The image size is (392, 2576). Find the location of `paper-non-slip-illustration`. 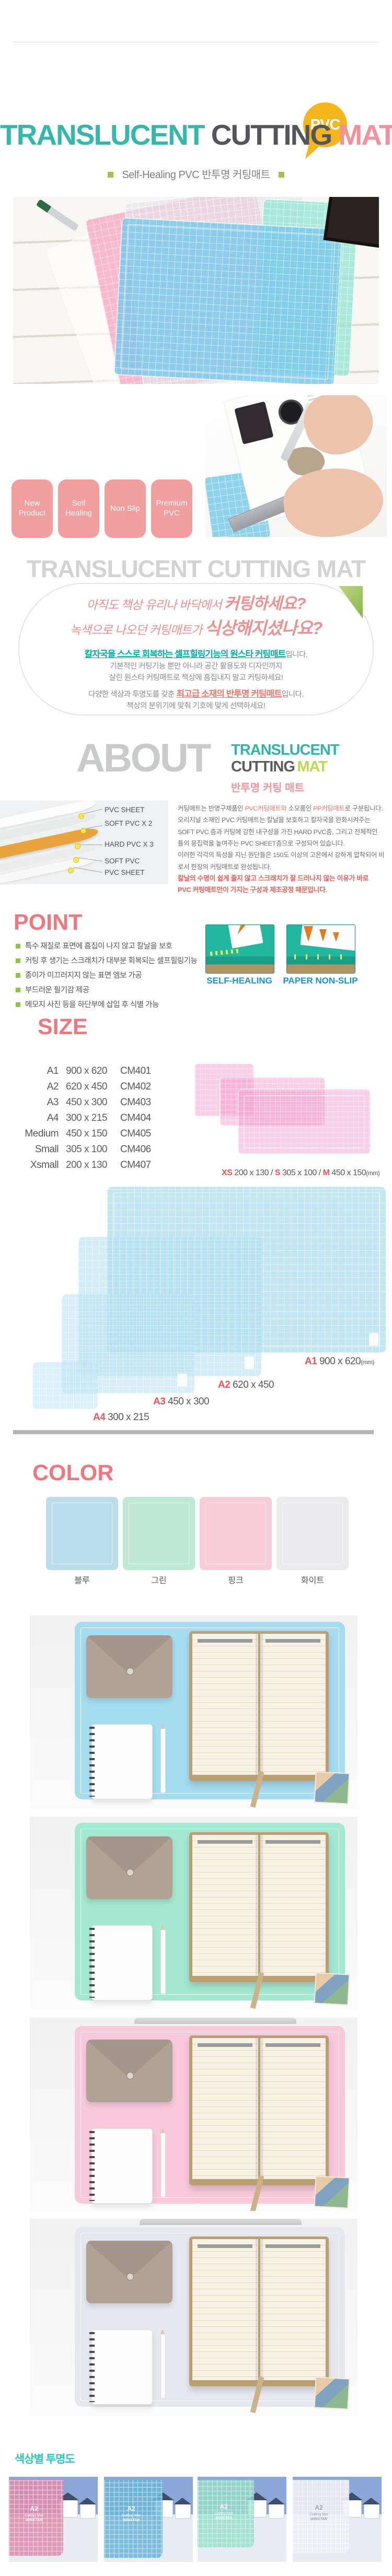

paper-non-slip-illustration is located at coordinates (320, 949).